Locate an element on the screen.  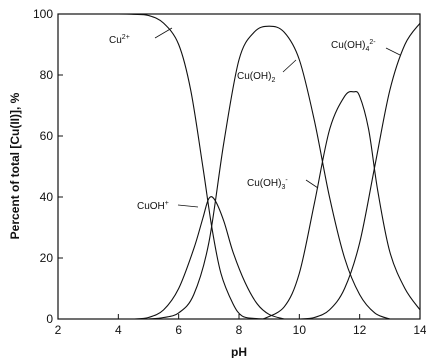
y-tick-label-0: 0 is located at coordinates (49, 319).